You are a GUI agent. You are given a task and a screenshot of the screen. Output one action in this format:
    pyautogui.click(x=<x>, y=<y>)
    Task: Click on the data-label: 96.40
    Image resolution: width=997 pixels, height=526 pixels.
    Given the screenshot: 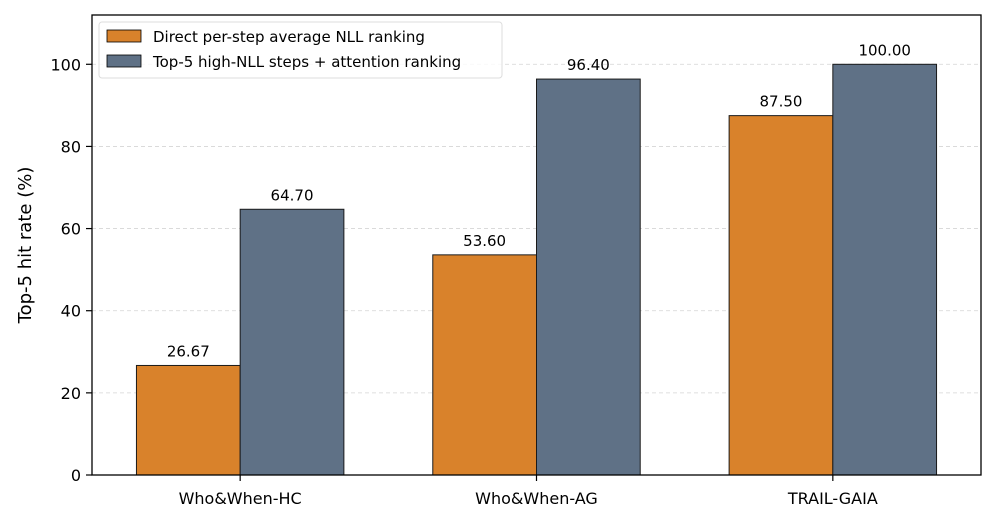 What is the action you would take?
    pyautogui.click(x=588, y=65)
    